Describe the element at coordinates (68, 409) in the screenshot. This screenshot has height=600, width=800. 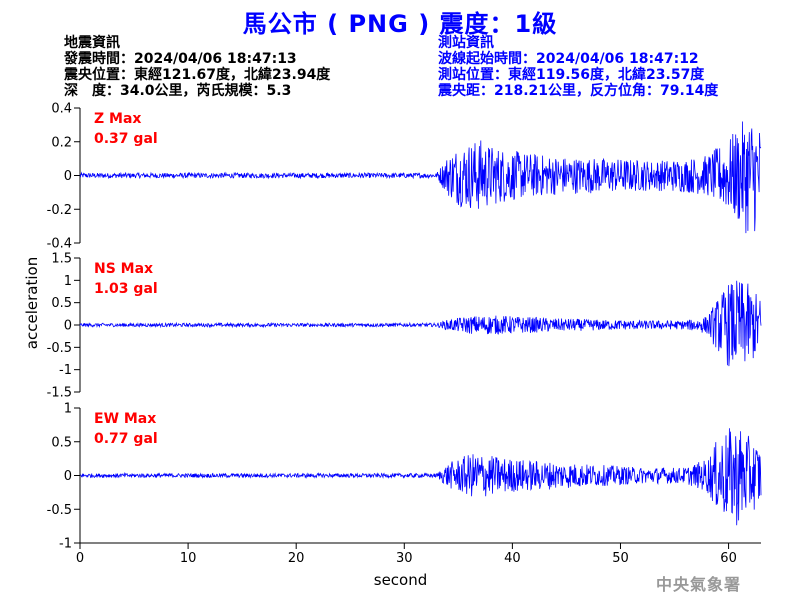
I see `y-tick-label-ew: 1` at that location.